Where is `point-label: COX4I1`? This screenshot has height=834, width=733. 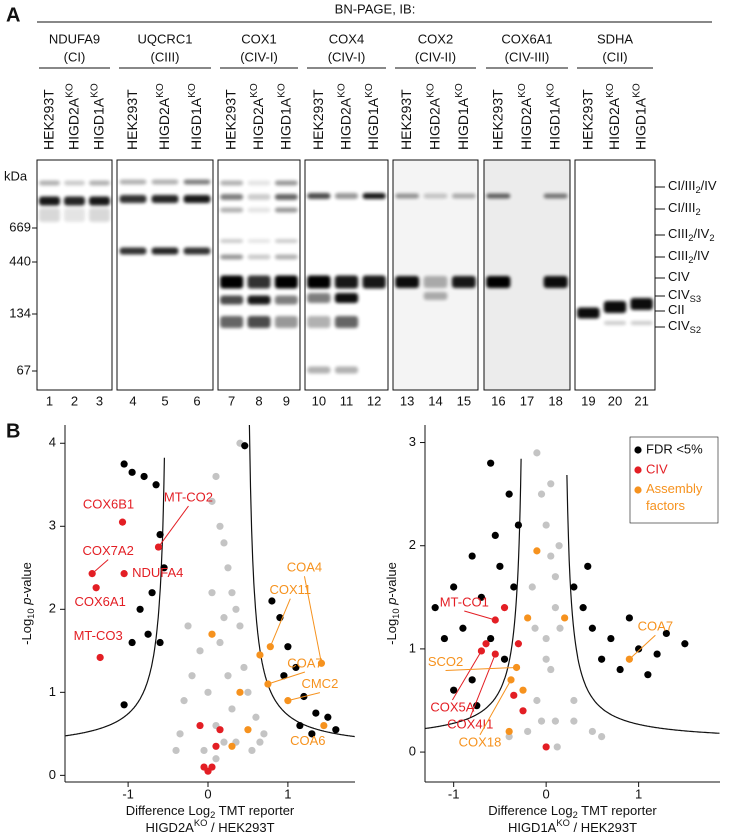
point-label: COX4I1 is located at coordinates (470, 723).